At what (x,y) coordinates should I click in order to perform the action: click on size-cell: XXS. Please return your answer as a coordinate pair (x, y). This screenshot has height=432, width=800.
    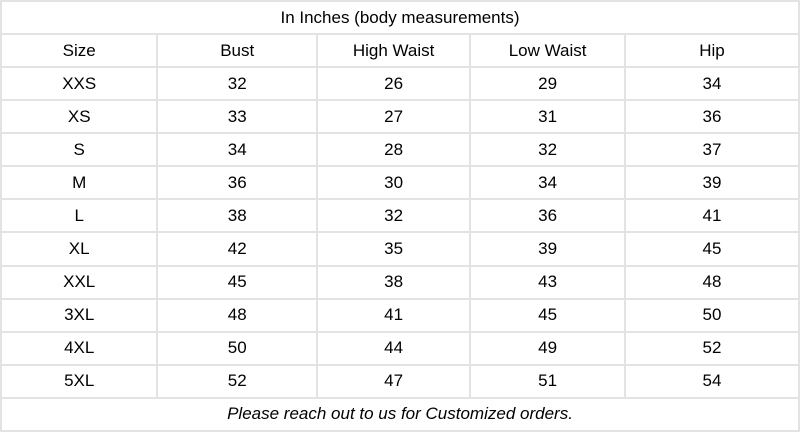
    Looking at the image, I should click on (79, 84).